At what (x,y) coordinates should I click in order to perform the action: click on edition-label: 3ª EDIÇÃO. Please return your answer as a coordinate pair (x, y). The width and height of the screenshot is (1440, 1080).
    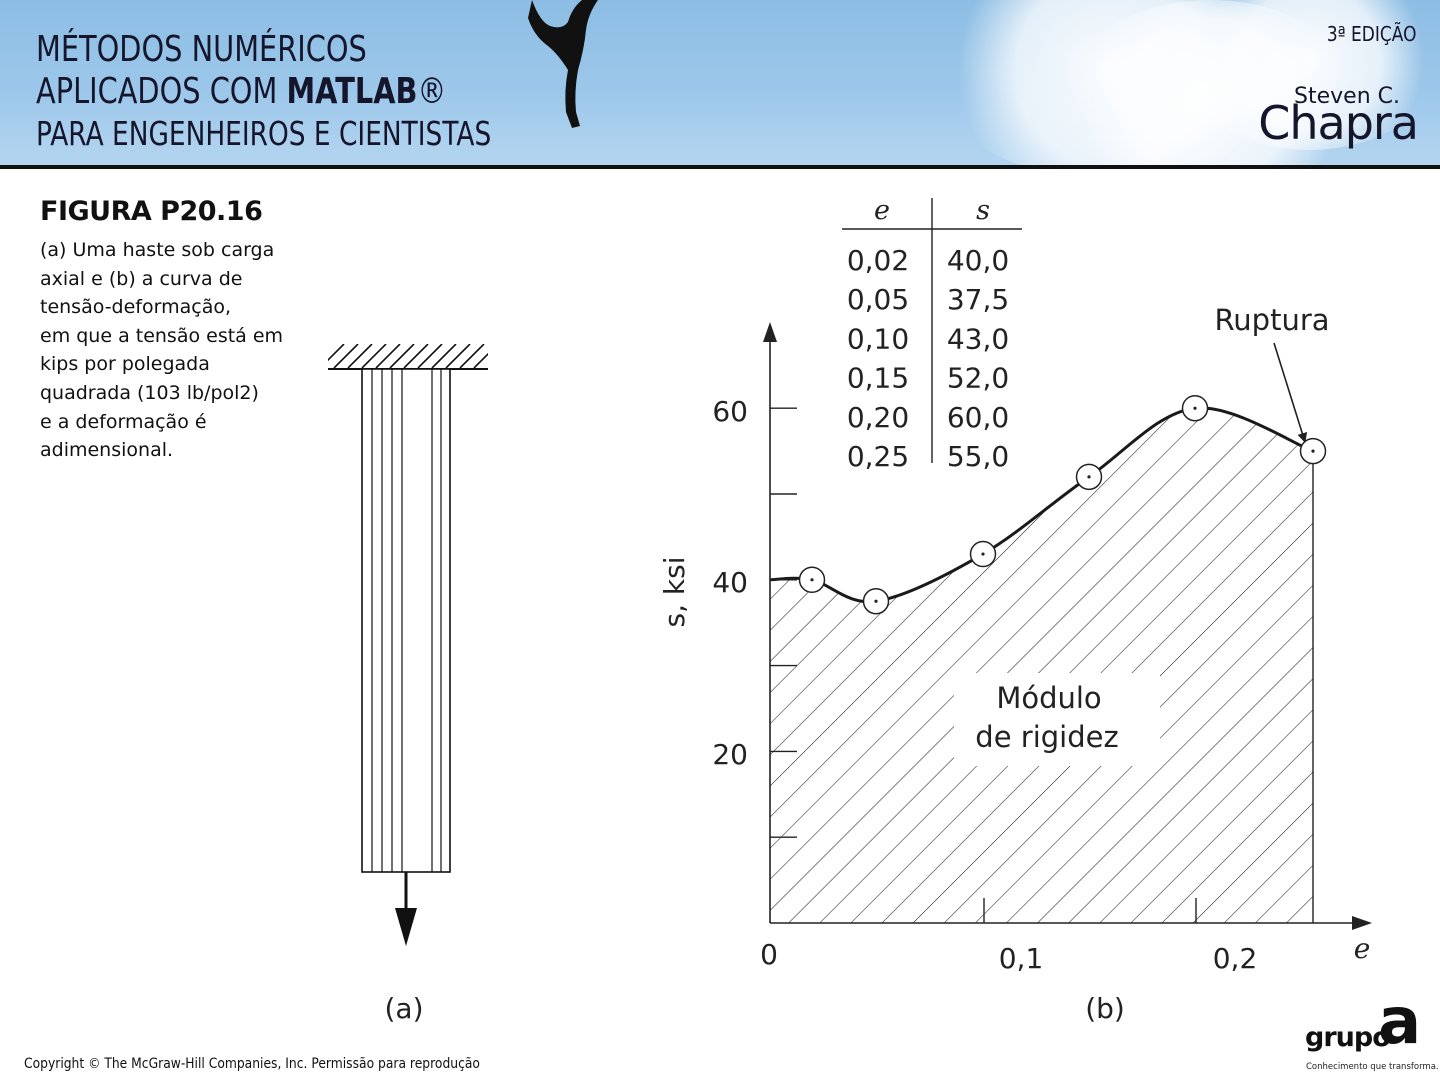
    Looking at the image, I should click on (1371, 34).